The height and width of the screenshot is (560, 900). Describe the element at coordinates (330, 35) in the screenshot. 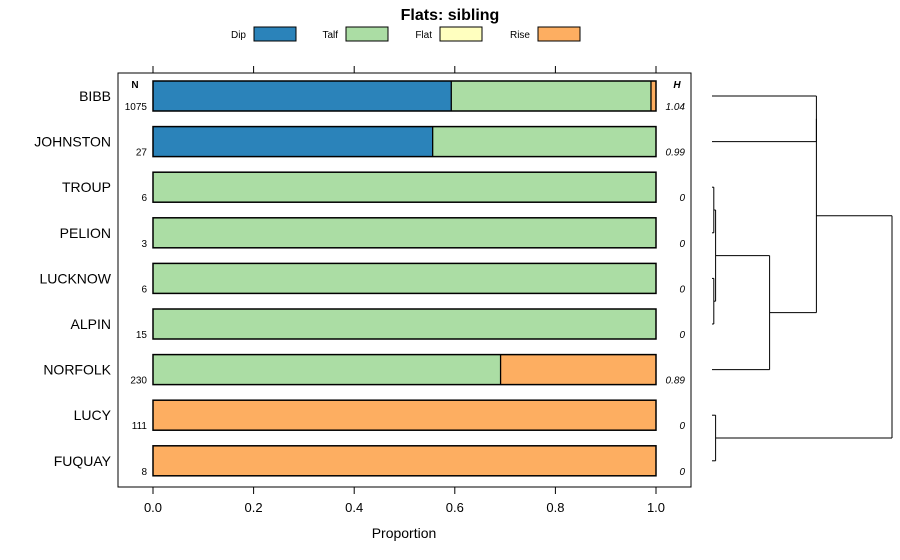

I see `legend-label-talf: Talf` at that location.